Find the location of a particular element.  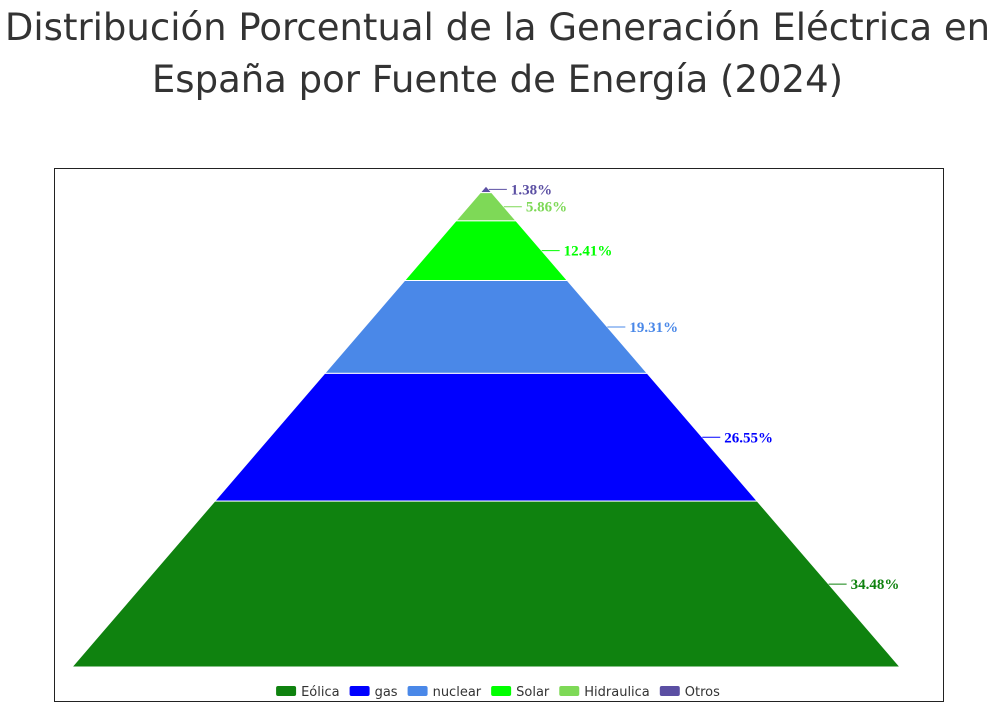

segment-label-hidraulica: 5.86% is located at coordinates (546, 208).